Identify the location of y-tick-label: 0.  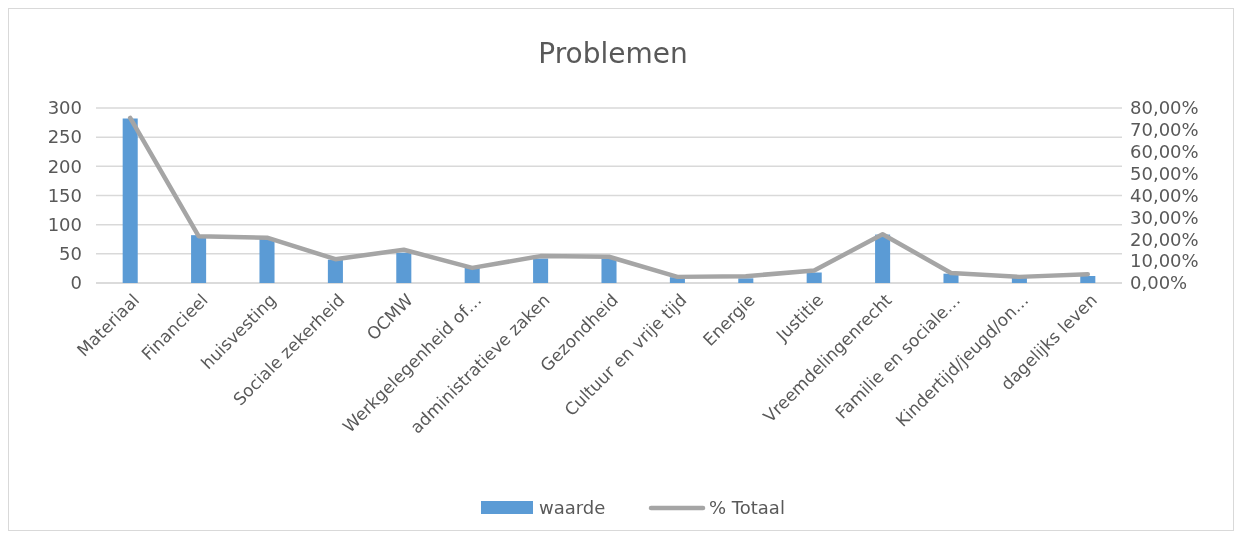
(76, 283).